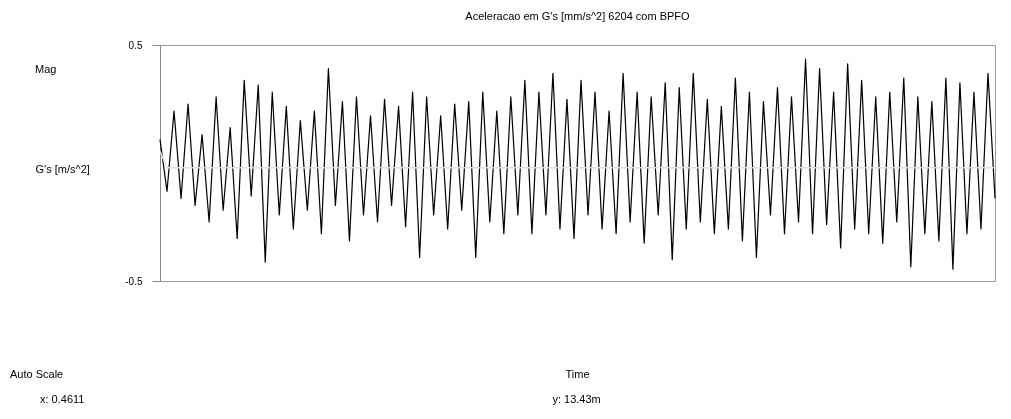 This screenshot has width=1011, height=419. What do you see at coordinates (135, 45) in the screenshot?
I see `y-tick-label: 0.5` at bounding box center [135, 45].